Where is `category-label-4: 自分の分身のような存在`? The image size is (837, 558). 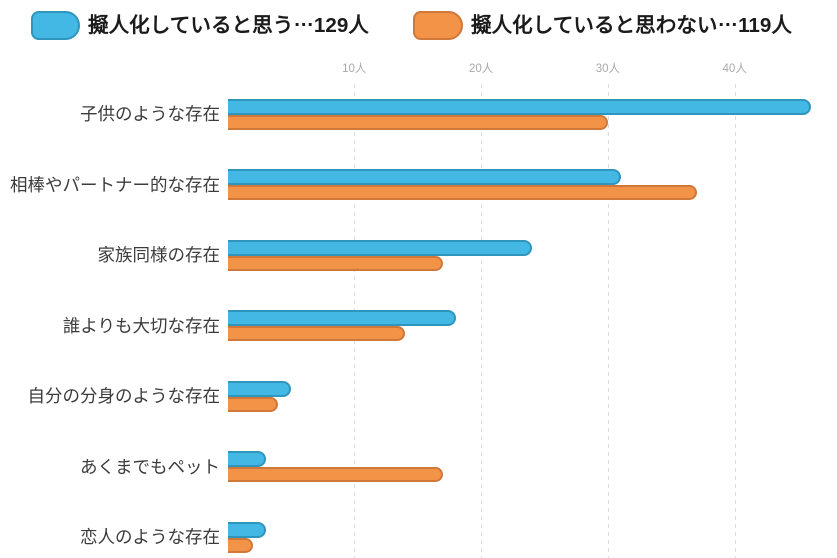
category-label-4: 自分の分身のような存在 is located at coordinates (124, 396).